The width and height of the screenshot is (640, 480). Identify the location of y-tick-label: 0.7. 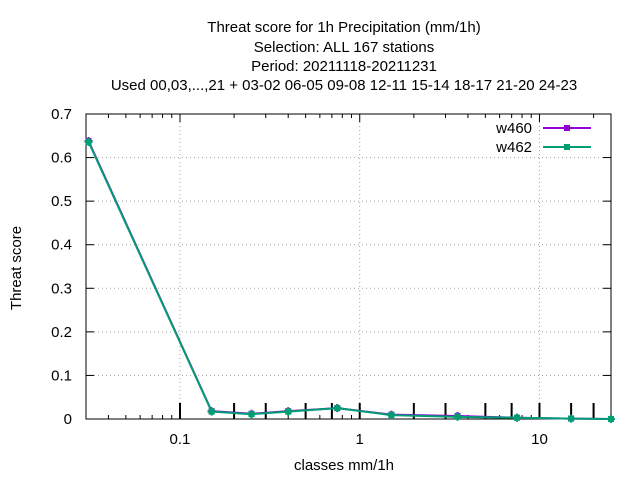
(61, 114).